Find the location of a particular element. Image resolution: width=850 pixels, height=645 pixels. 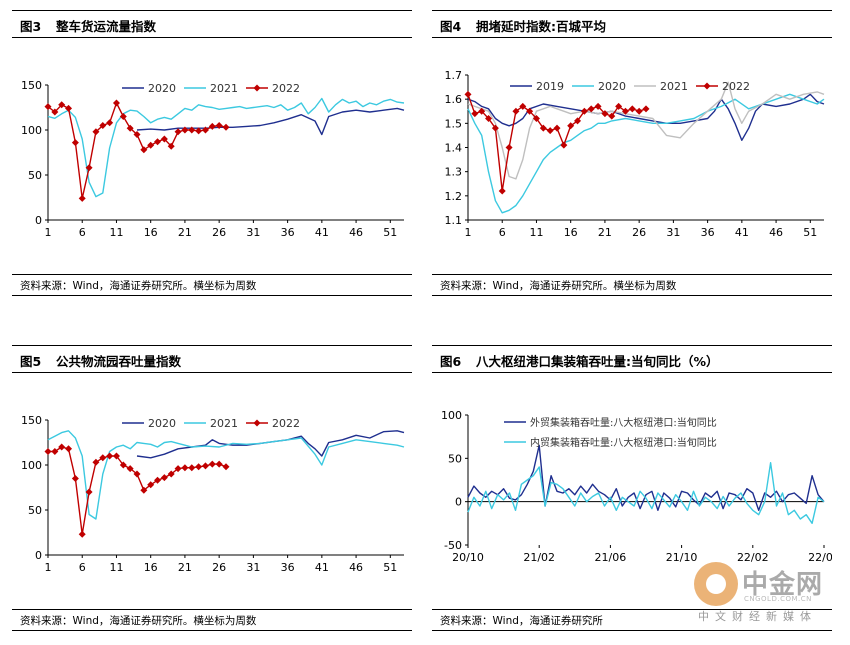

figure-number: 图3 is located at coordinates (31, 26).